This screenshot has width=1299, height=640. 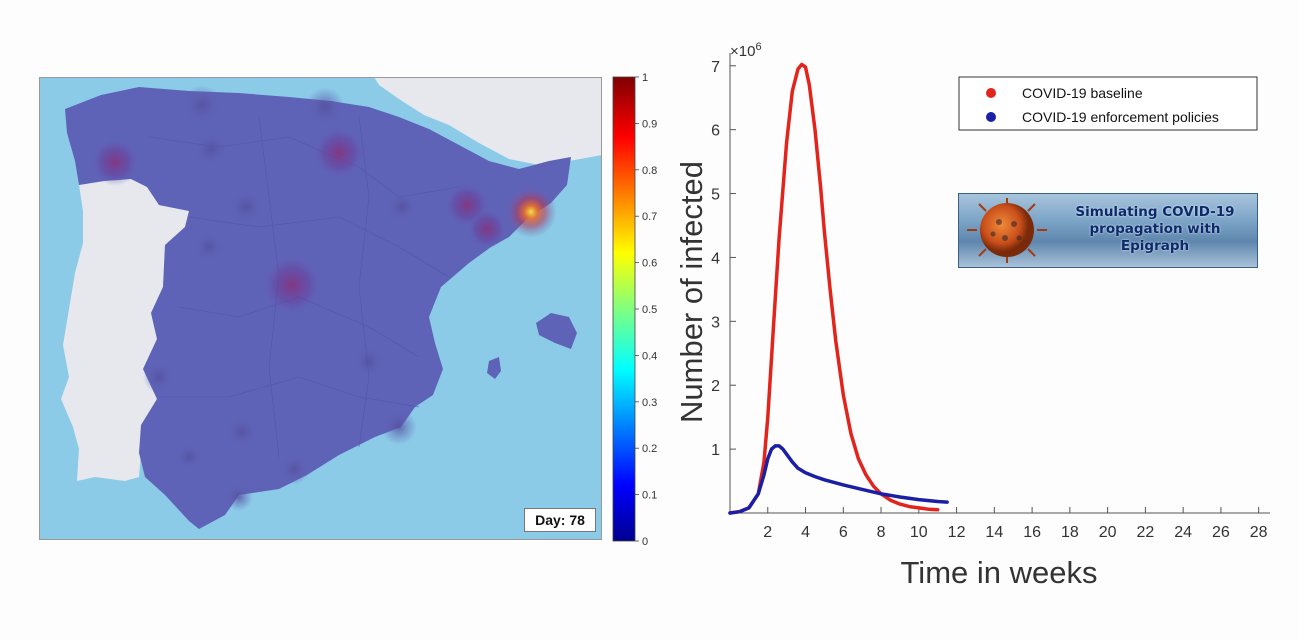 What do you see at coordinates (624, 309) in the screenshot?
I see `colorbar-gradient` at bounding box center [624, 309].